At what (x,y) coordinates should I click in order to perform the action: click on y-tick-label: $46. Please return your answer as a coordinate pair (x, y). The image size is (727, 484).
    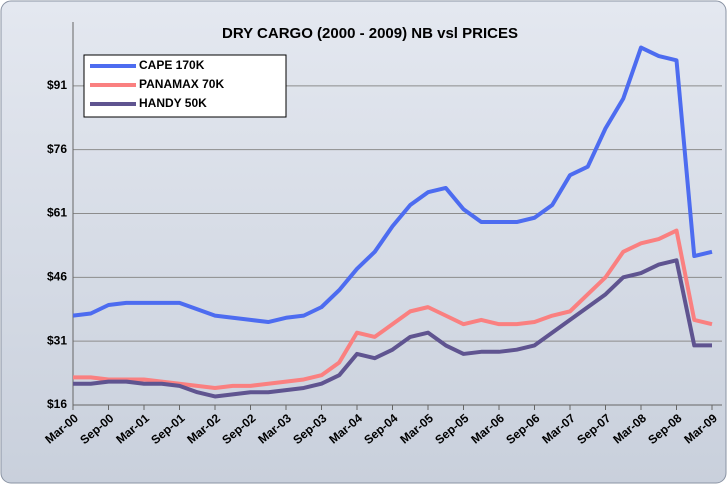
    Looking at the image, I should click on (57, 277).